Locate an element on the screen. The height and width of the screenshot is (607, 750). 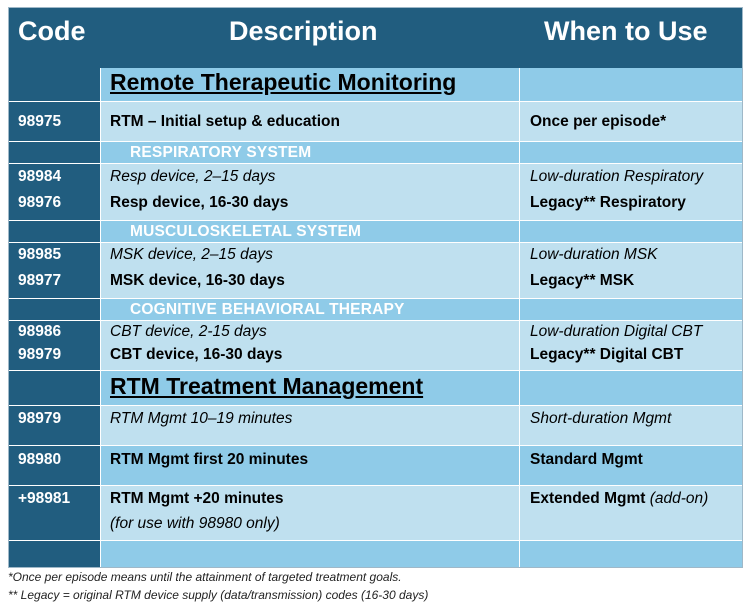
row-description: Resp device, 16-30 days is located at coordinates (199, 202).